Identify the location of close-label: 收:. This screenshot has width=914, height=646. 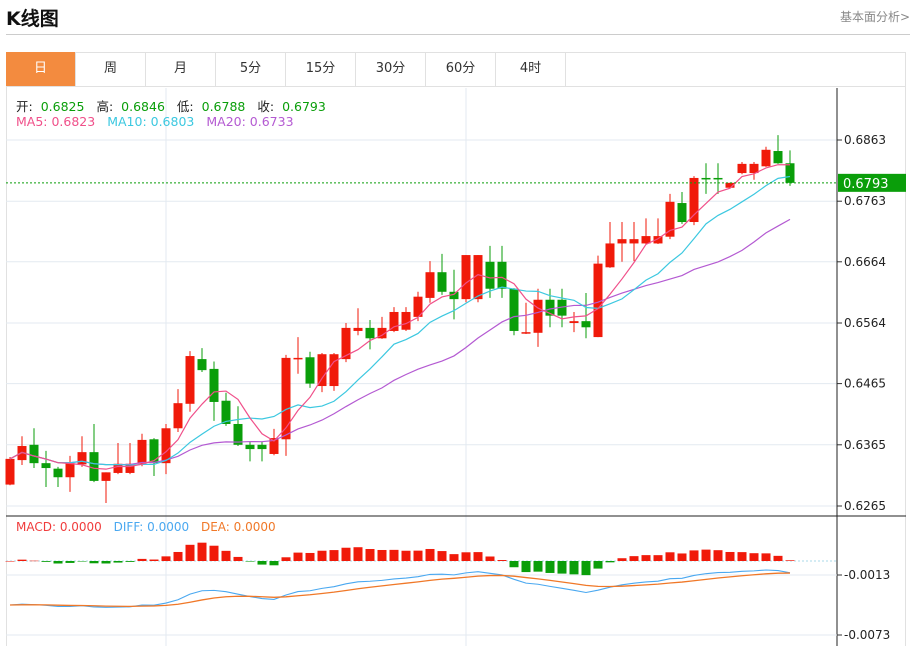
(266, 106).